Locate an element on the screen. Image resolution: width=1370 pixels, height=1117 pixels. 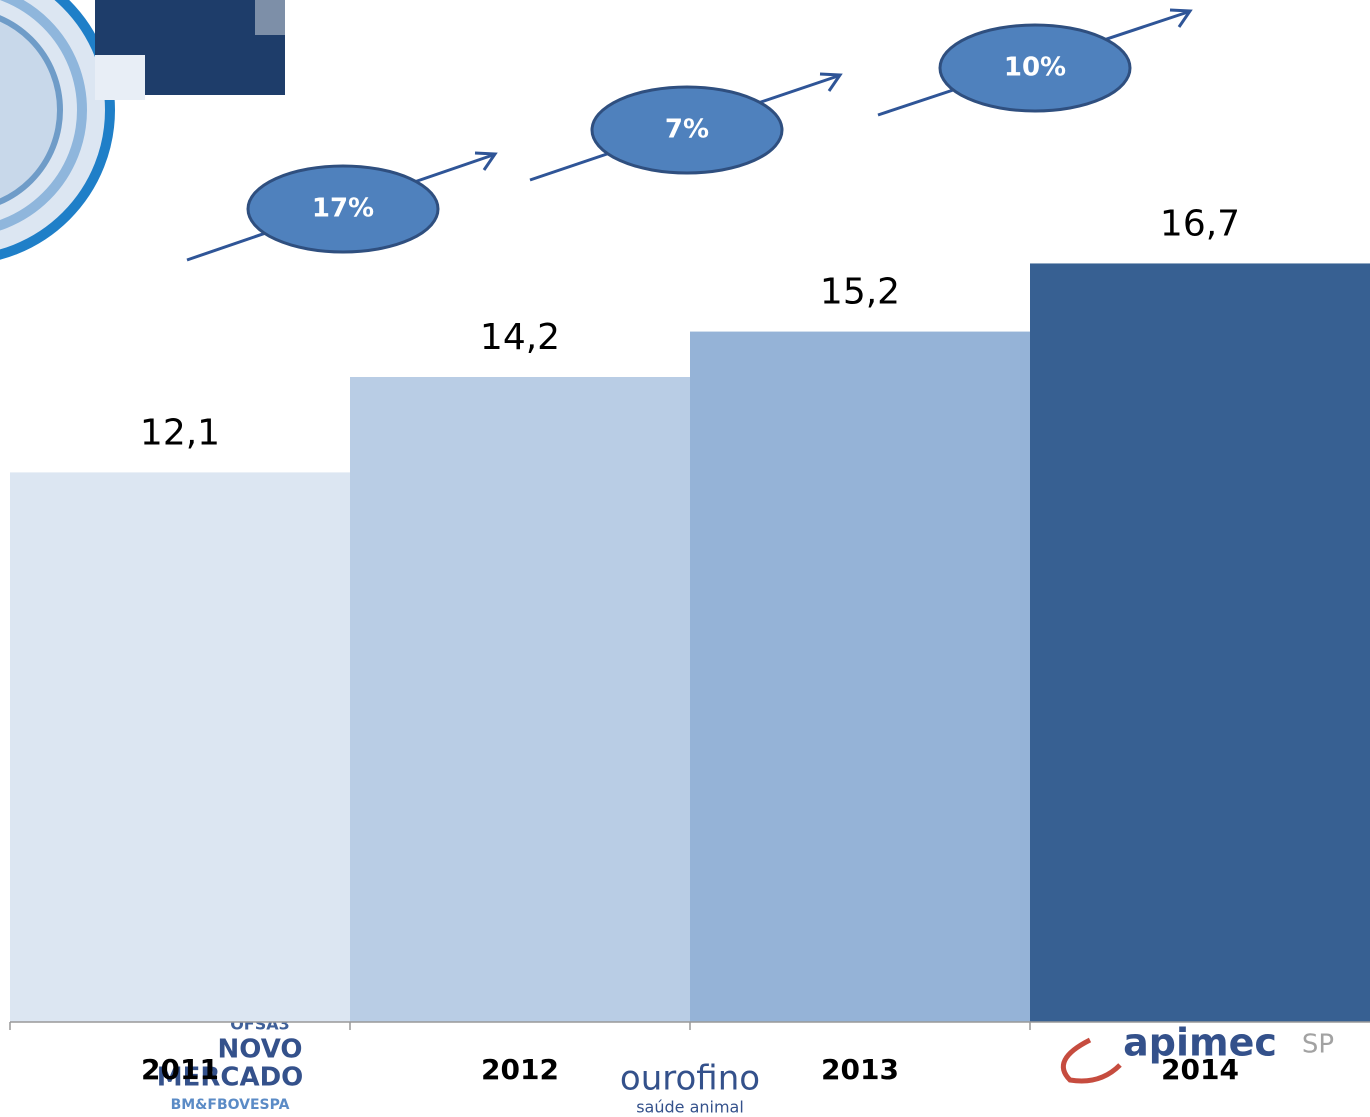
value-label: 16,7 is located at coordinates (1200, 223).